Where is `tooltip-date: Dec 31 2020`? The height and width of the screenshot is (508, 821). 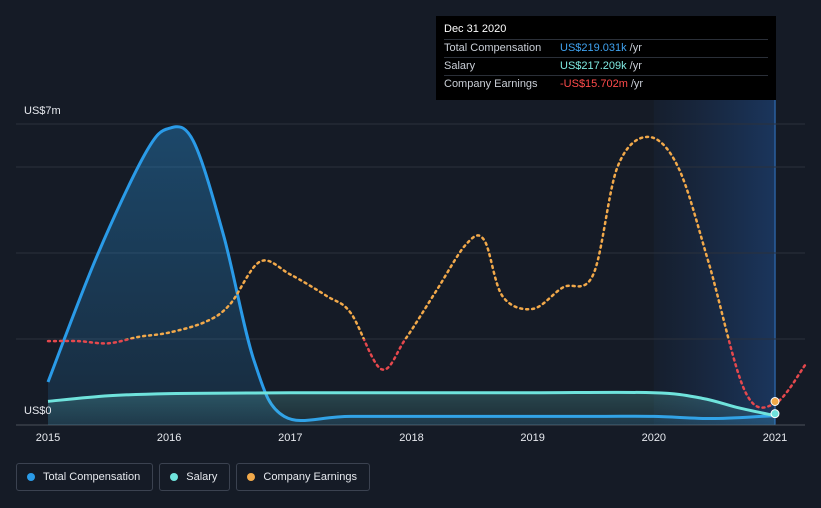 tooltip-date: Dec 31 2020 is located at coordinates (475, 29).